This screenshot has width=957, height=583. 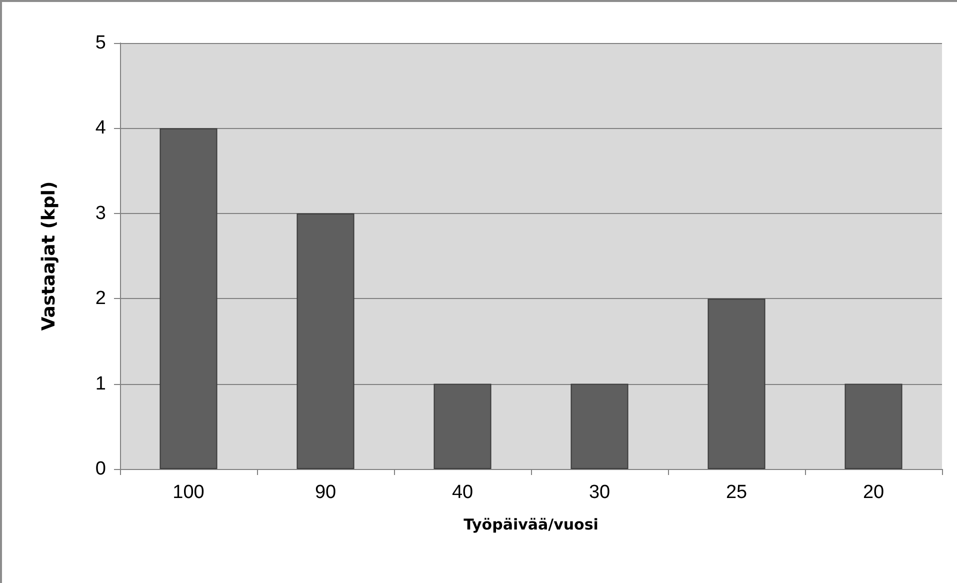 What do you see at coordinates (188, 492) in the screenshot?
I see `x-tick-label: 100` at bounding box center [188, 492].